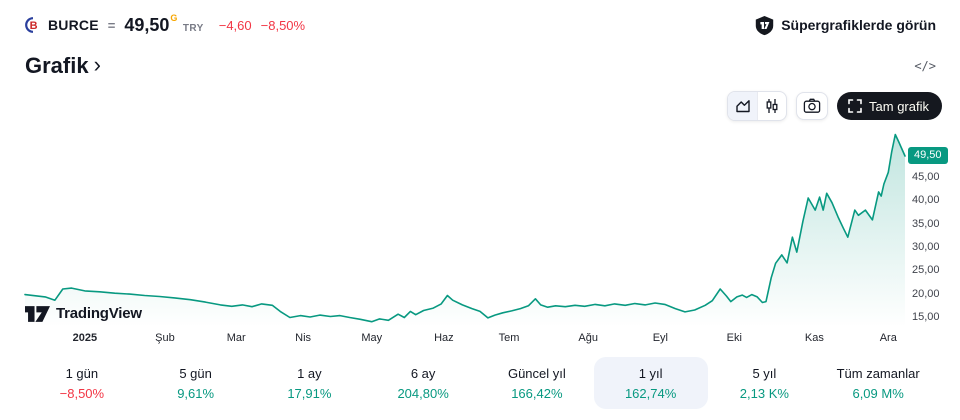 The width and height of the screenshot is (960, 420). I want to click on tradingview-brand-text: TradingView, so click(99, 313).